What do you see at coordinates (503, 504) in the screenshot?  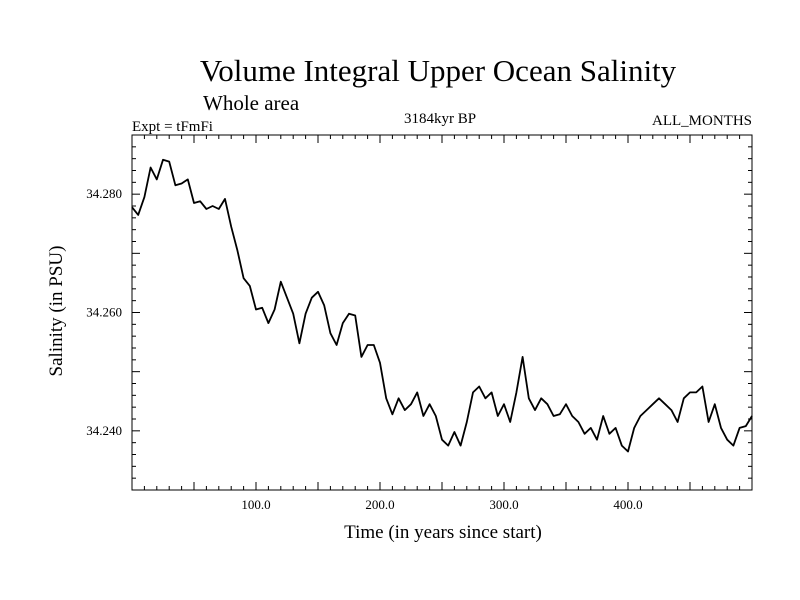 I see `x-tick-label: 300.0` at bounding box center [503, 504].